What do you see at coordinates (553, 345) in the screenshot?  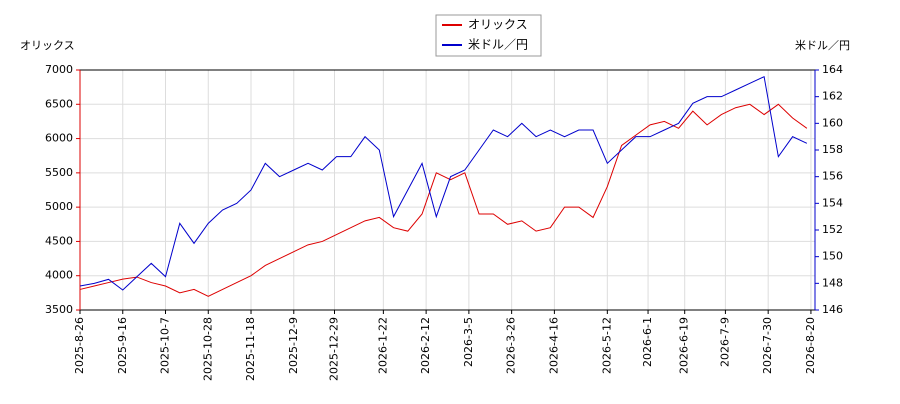 I see `x-tick-label: 2026-4-16` at bounding box center [553, 345].